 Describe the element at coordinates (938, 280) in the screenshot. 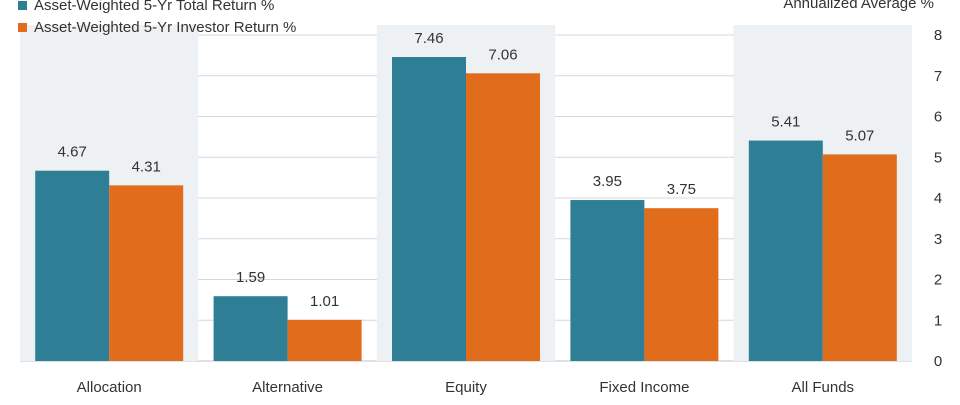

I see `y-tick-label: 2` at that location.